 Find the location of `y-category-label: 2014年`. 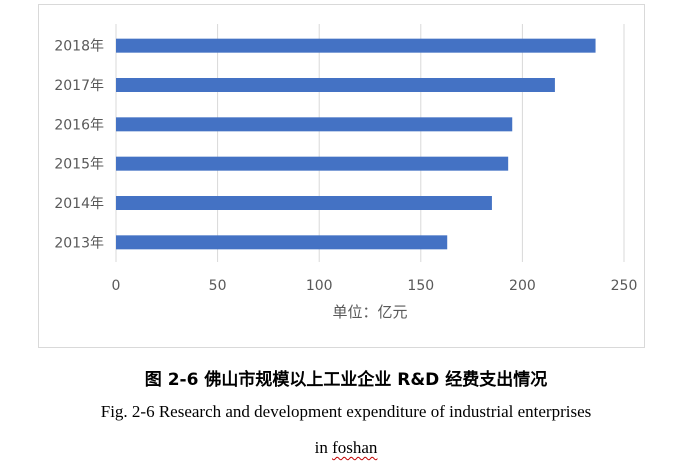

y-category-label: 2014年 is located at coordinates (79, 204).